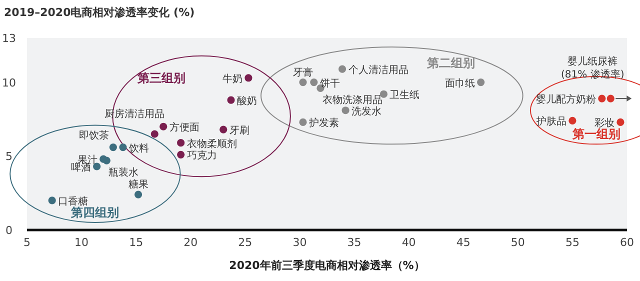 This screenshot has height=281, width=640. Describe the element at coordinates (191, 242) in the screenshot. I see `x-tick-label: 20` at that location.